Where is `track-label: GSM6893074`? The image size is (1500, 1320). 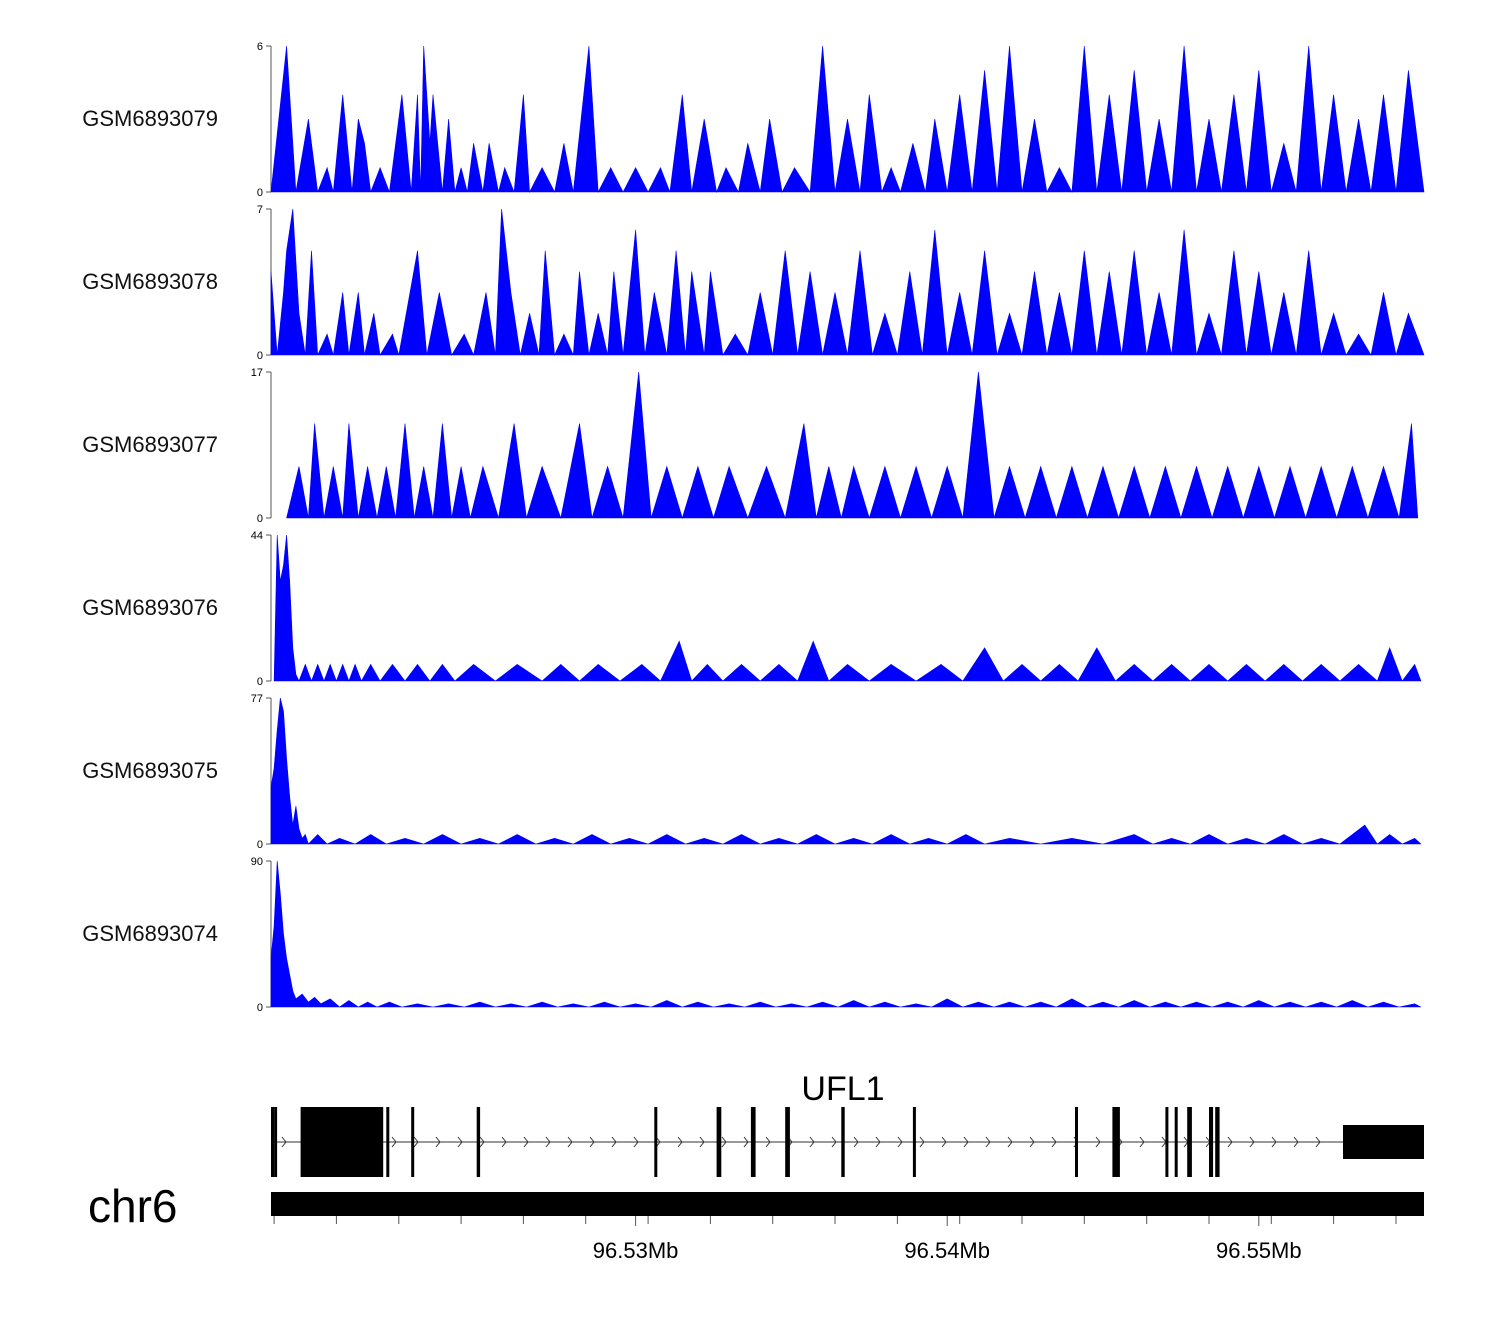 track-label: GSM6893074 is located at coordinates (150, 933).